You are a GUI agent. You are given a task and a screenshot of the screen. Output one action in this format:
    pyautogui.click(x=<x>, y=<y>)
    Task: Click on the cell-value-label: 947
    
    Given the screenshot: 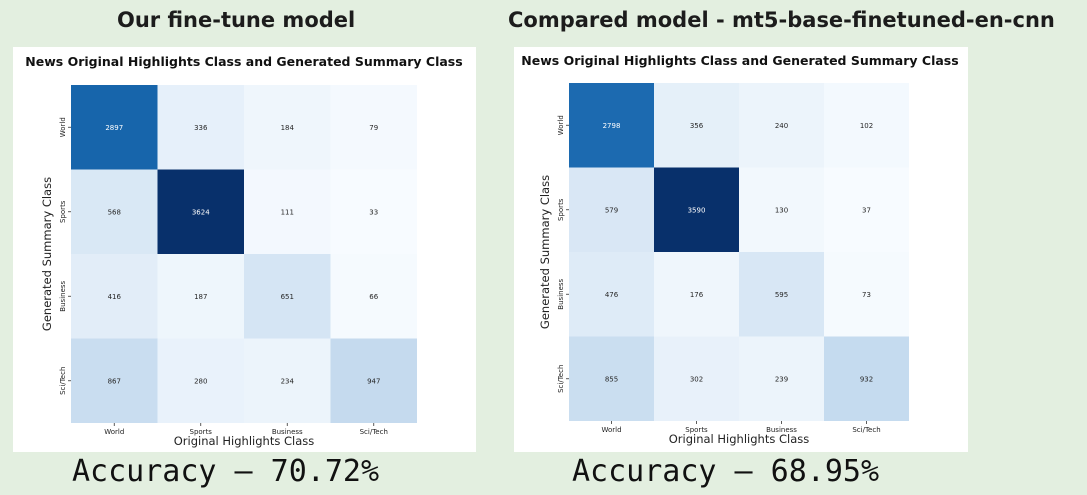 What is the action you would take?
    pyautogui.click(x=373, y=381)
    